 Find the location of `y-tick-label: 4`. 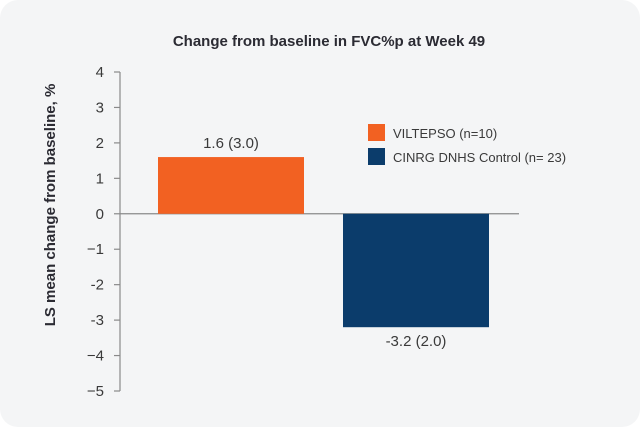

y-tick-label: 4 is located at coordinates (100, 72).